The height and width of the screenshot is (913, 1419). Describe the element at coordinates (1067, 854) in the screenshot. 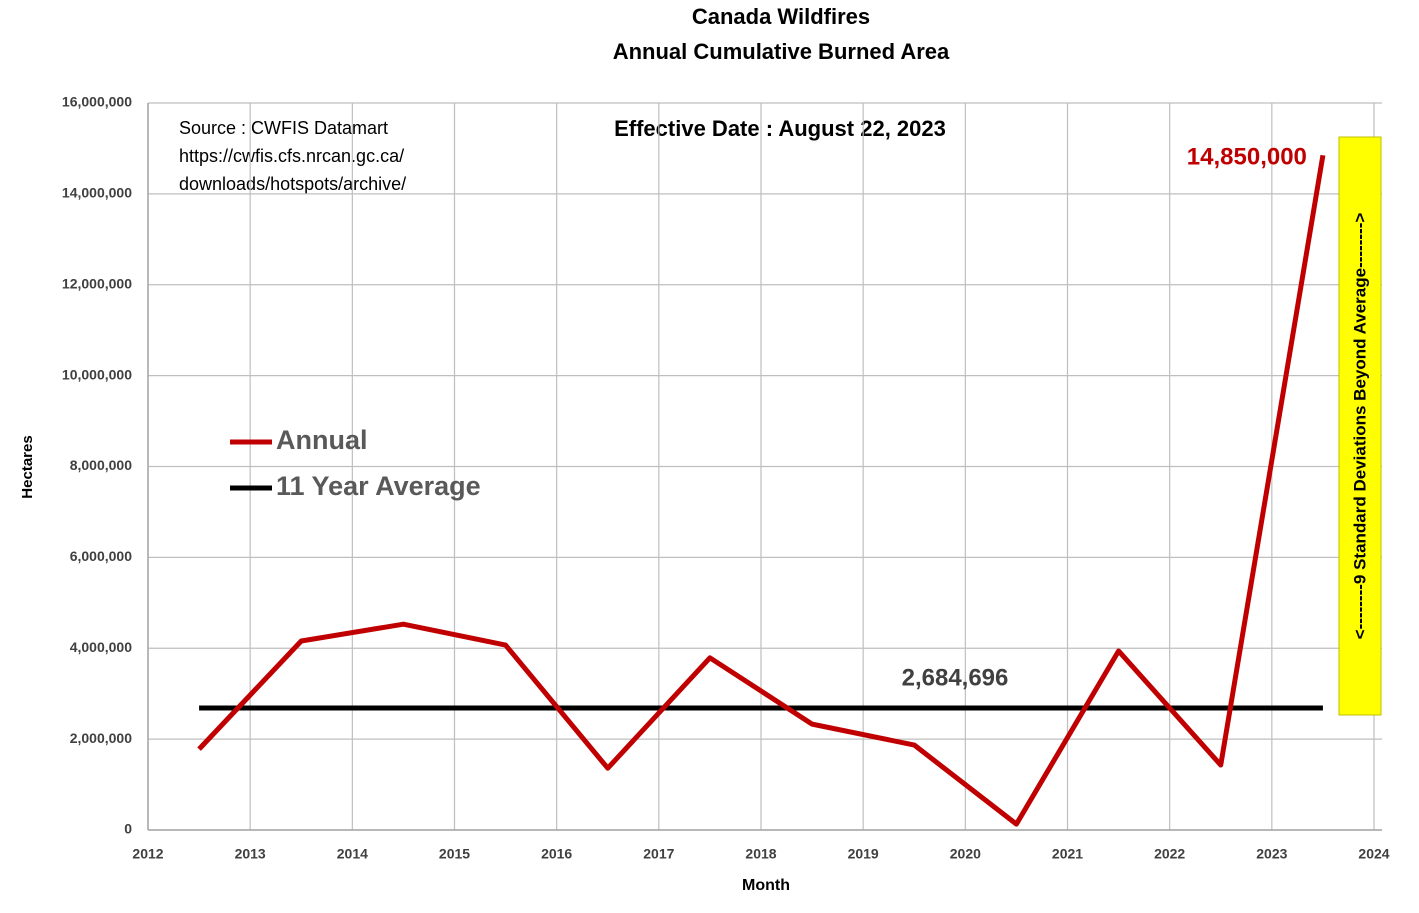

I see `x-tick-label: 2021` at that location.